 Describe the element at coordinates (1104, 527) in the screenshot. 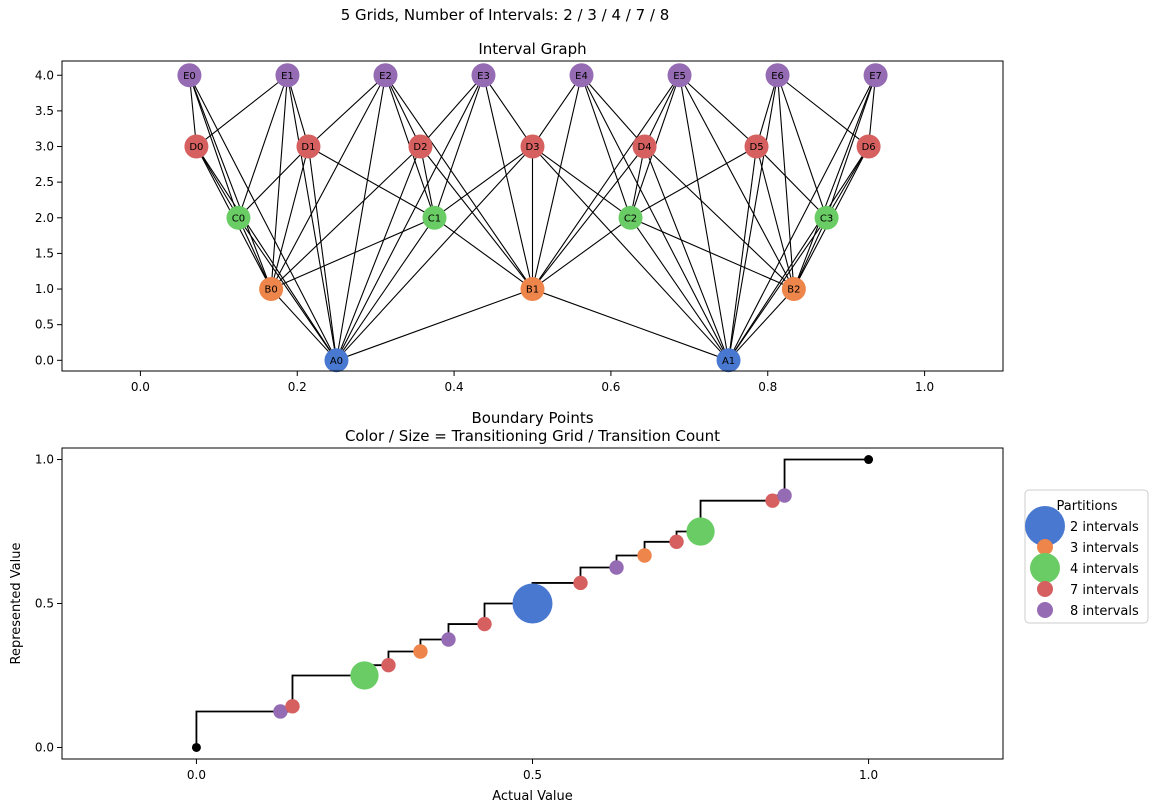

I see `legend-label: 2 intervals` at that location.